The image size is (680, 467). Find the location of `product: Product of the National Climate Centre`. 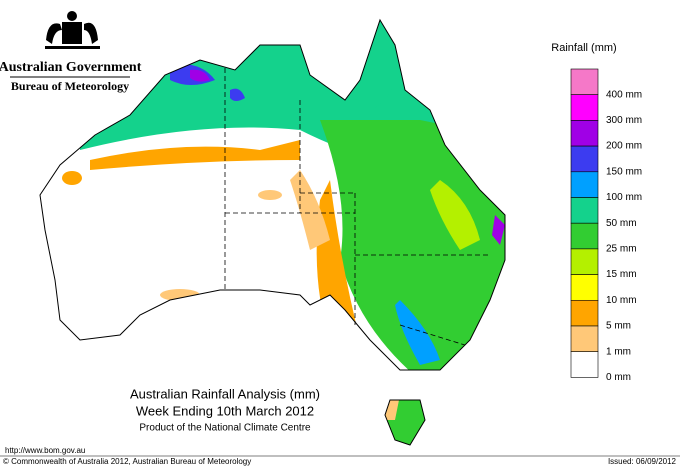

product: Product of the National Climate Centre is located at coordinates (225, 428).